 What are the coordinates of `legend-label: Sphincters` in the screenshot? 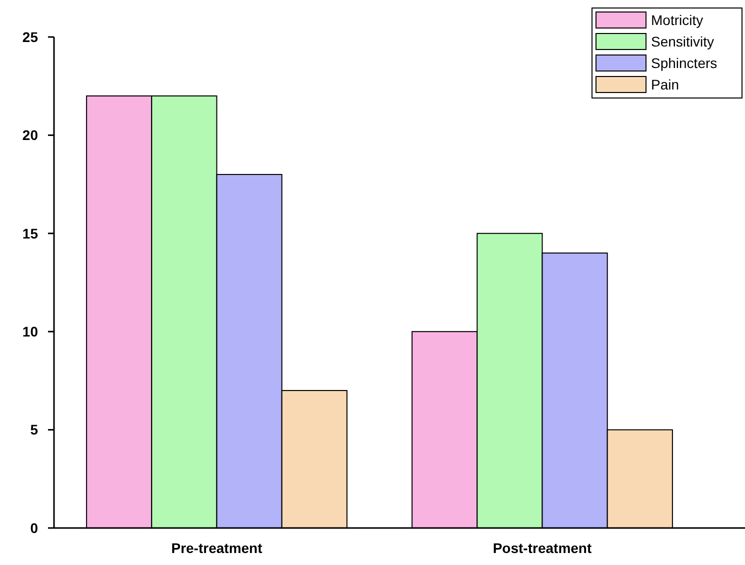 It's located at (684, 62).